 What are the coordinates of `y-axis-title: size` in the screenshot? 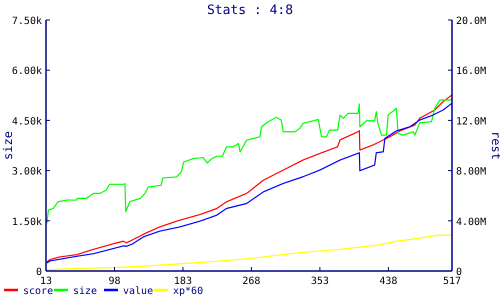 It's located at (8, 145).